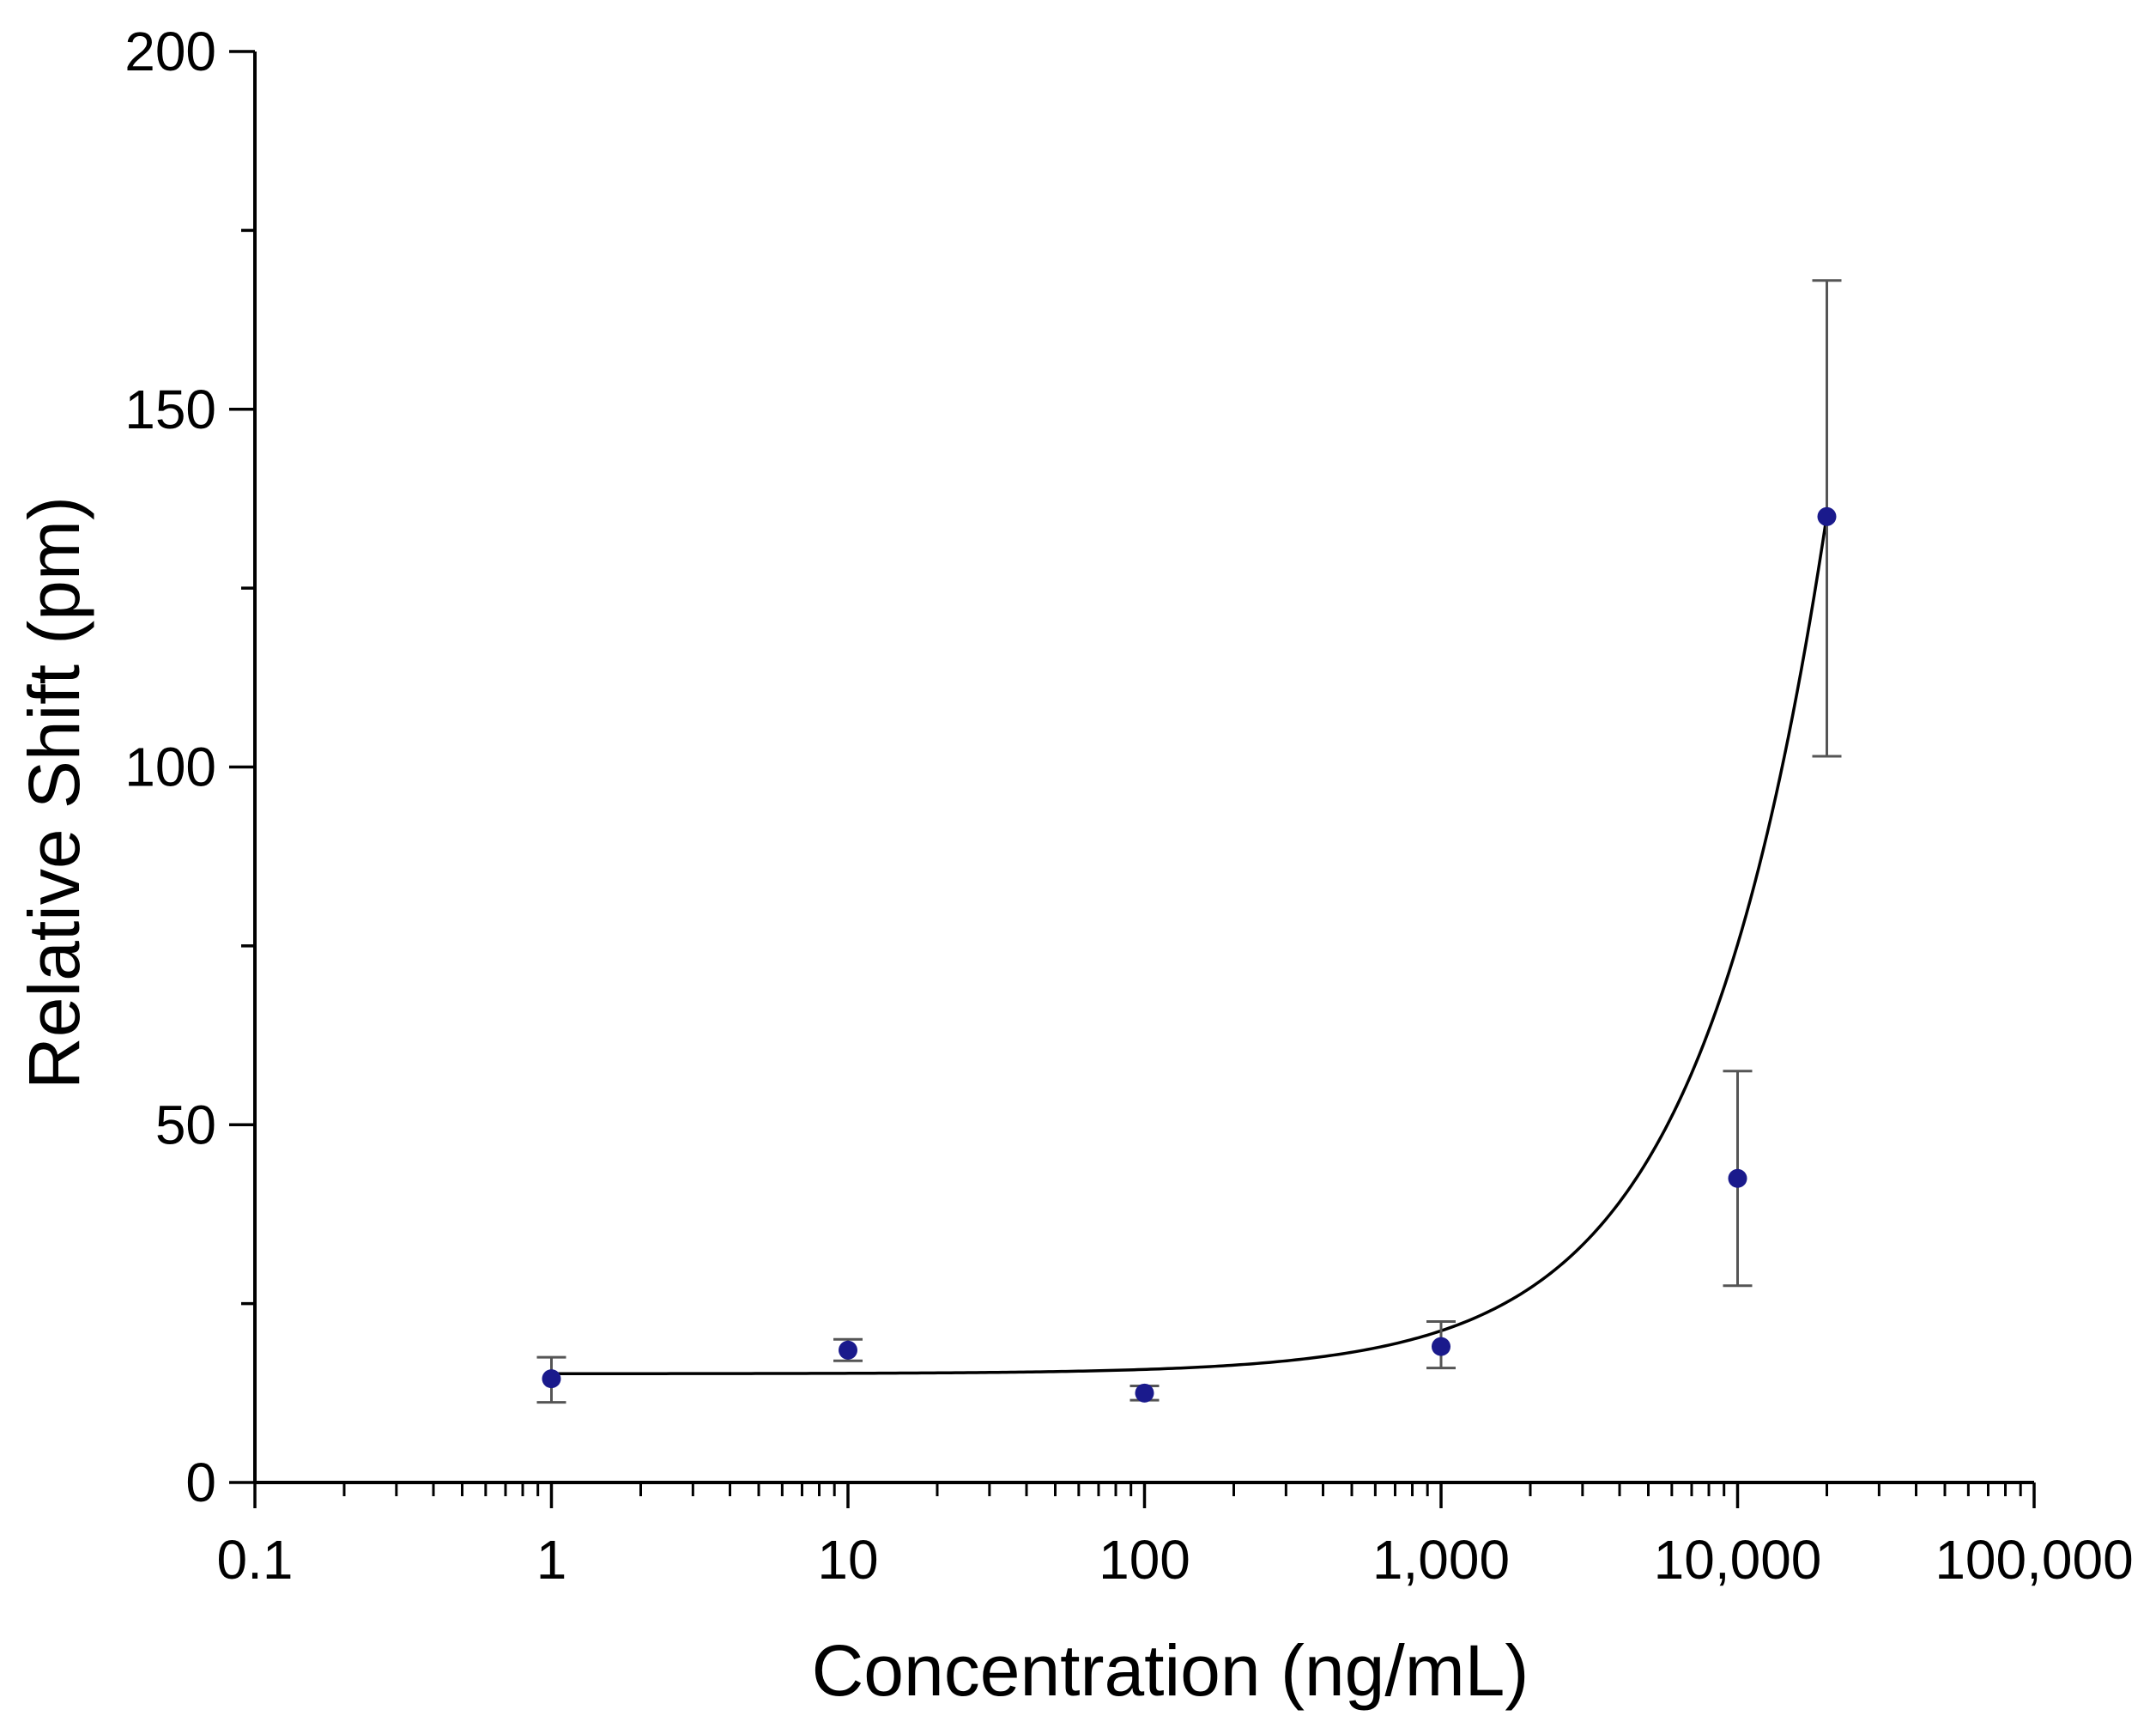  What do you see at coordinates (201, 1482) in the screenshot?
I see `y-tick-label: 0` at bounding box center [201, 1482].